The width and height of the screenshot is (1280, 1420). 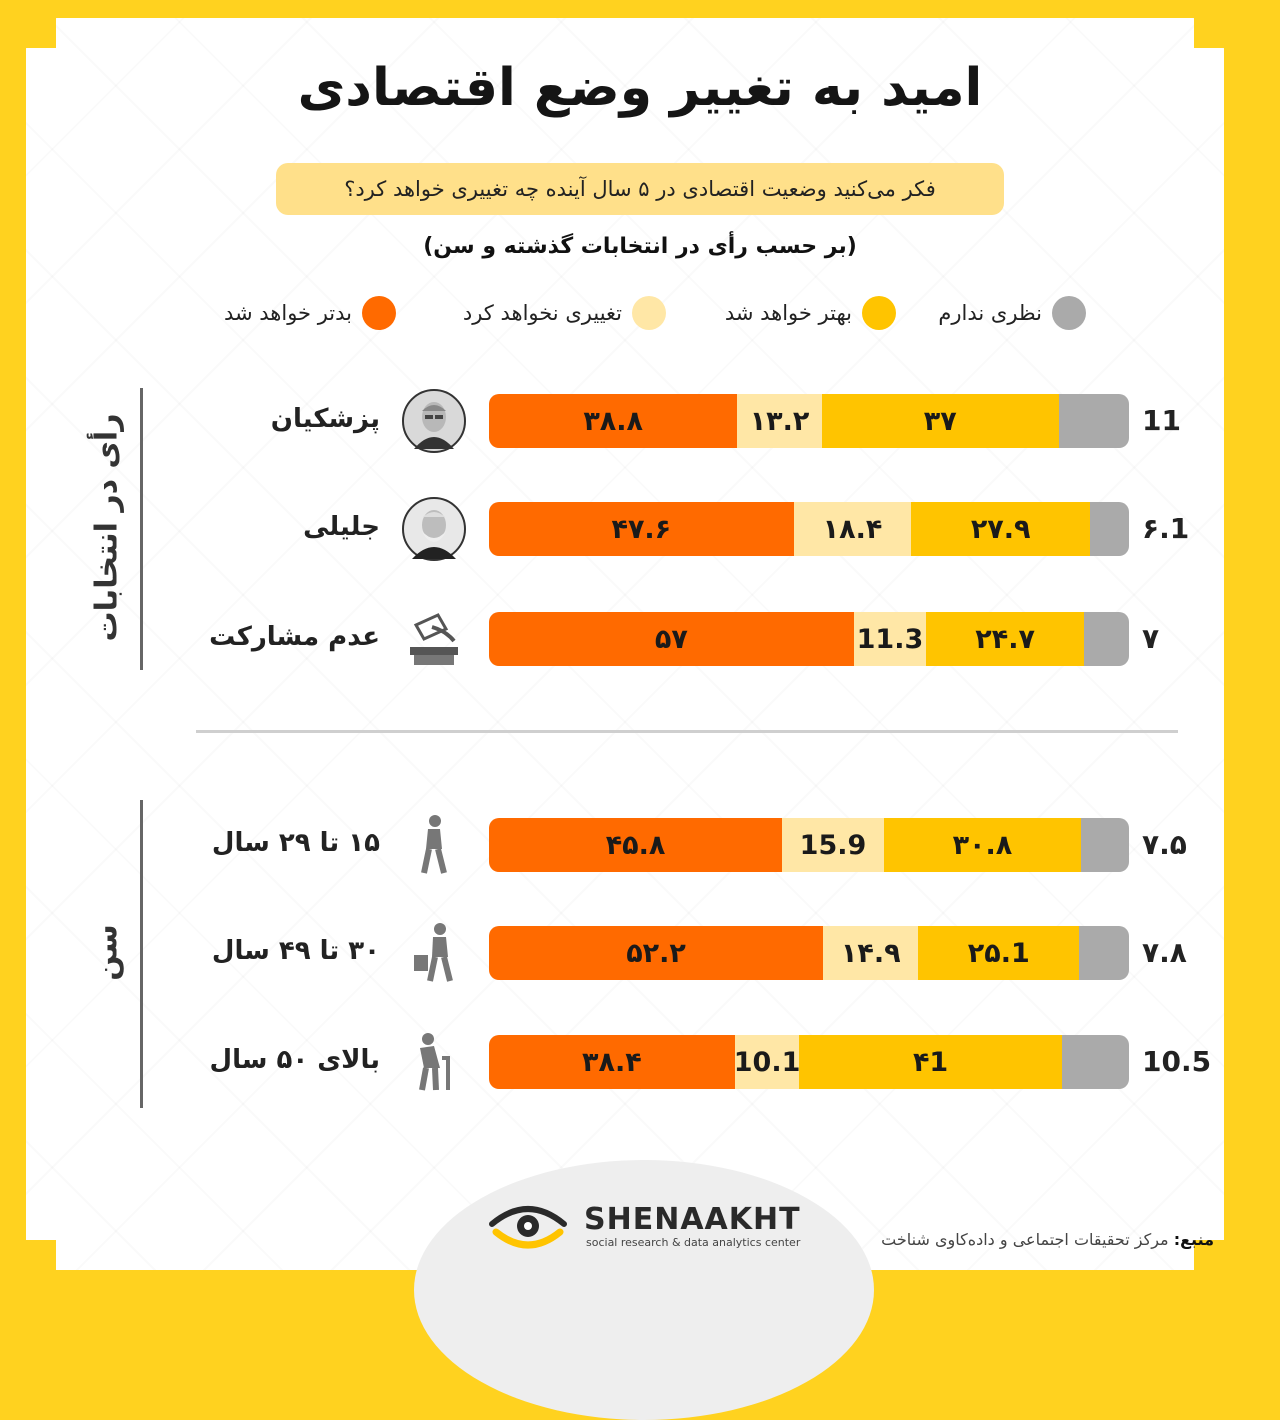 I want to click on no-opinion-value: ۷.۸, so click(x=1164, y=952).